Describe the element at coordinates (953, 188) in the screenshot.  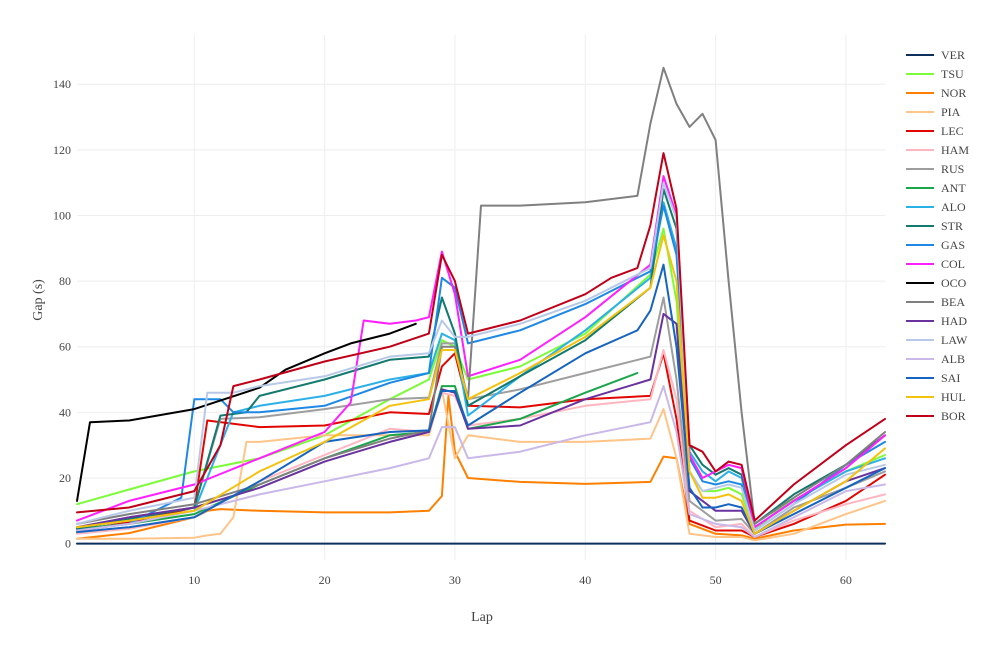
I see `legend-label: ANT` at that location.